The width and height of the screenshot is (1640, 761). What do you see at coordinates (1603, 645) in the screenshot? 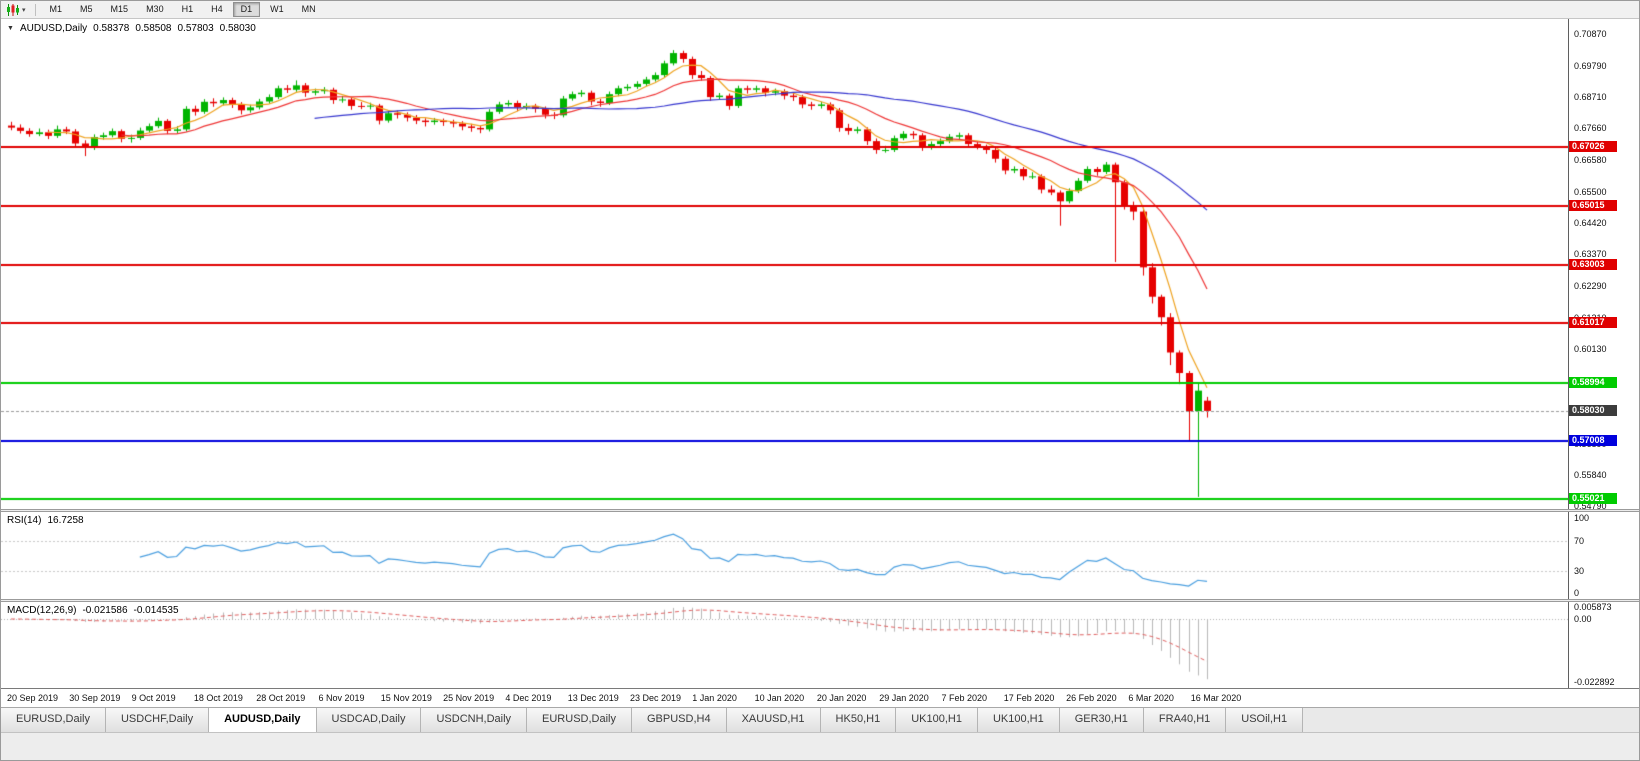
I see `macd-axis: 0.005873 0.00 -0.022892` at bounding box center [1603, 645].